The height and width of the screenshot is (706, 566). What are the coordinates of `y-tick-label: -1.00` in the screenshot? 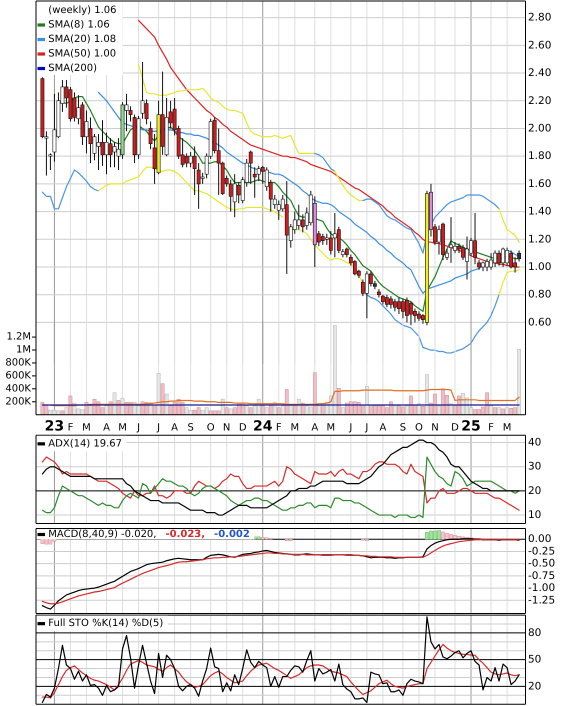 It's located at (542, 588).